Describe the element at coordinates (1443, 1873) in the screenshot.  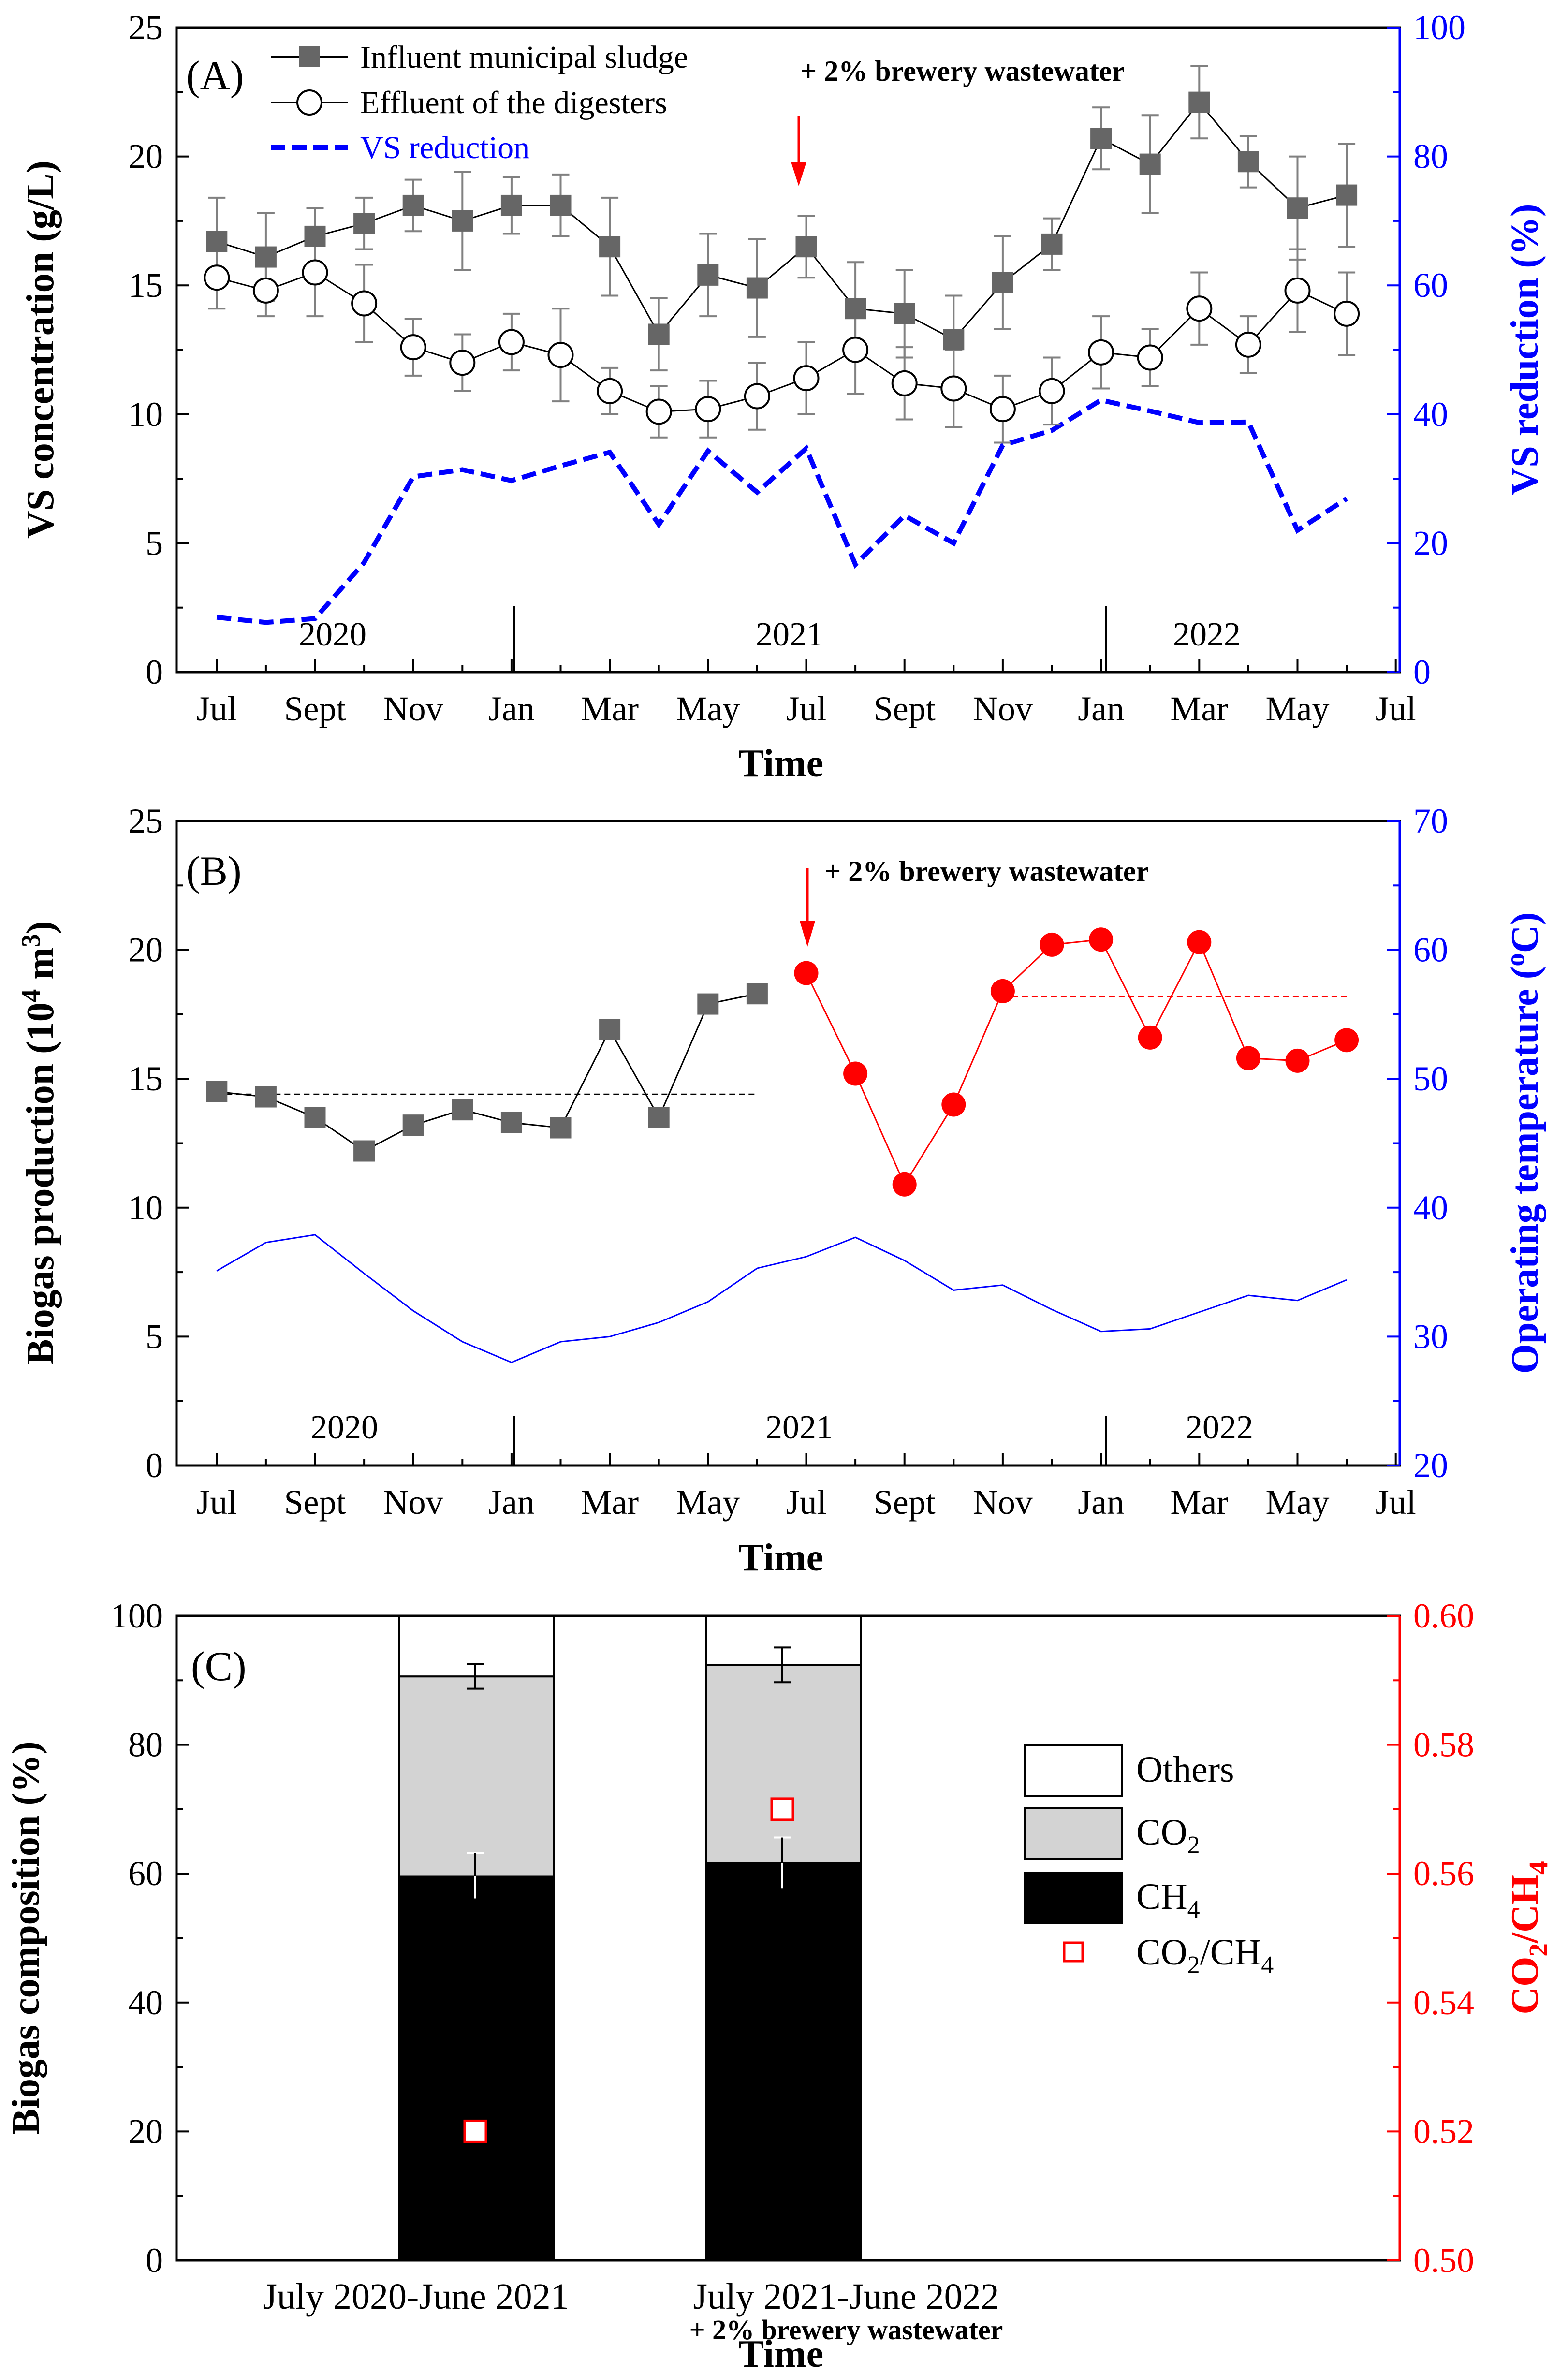
I see `panel-c-ytick-right-label-3: 0.56` at that location.